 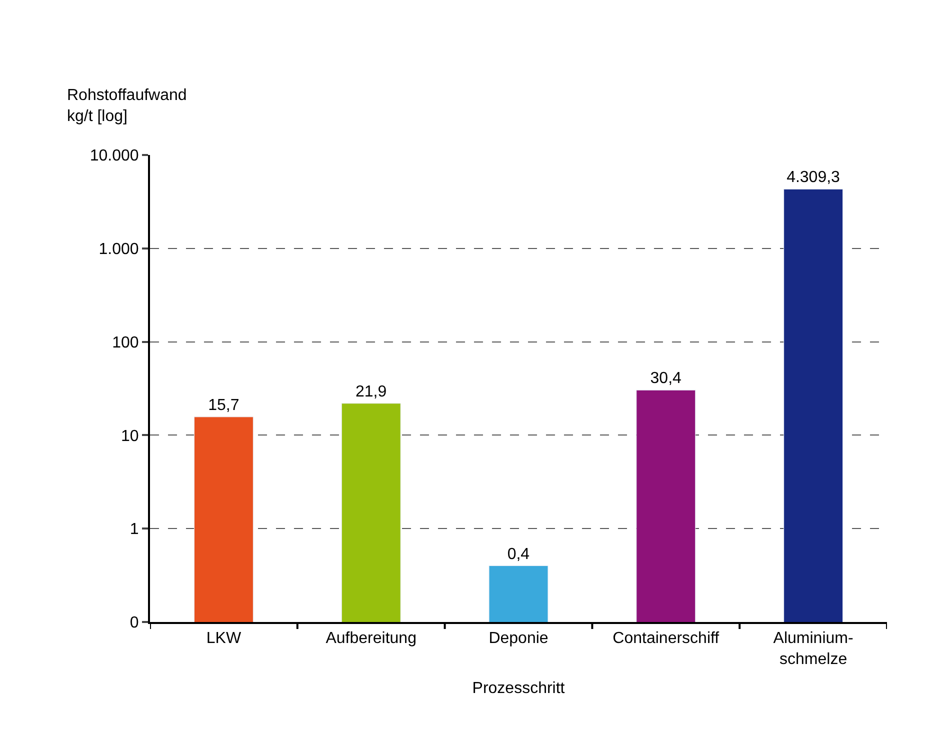 What do you see at coordinates (371, 639) in the screenshot?
I see `x-tick-label: Aufbereitung` at bounding box center [371, 639].